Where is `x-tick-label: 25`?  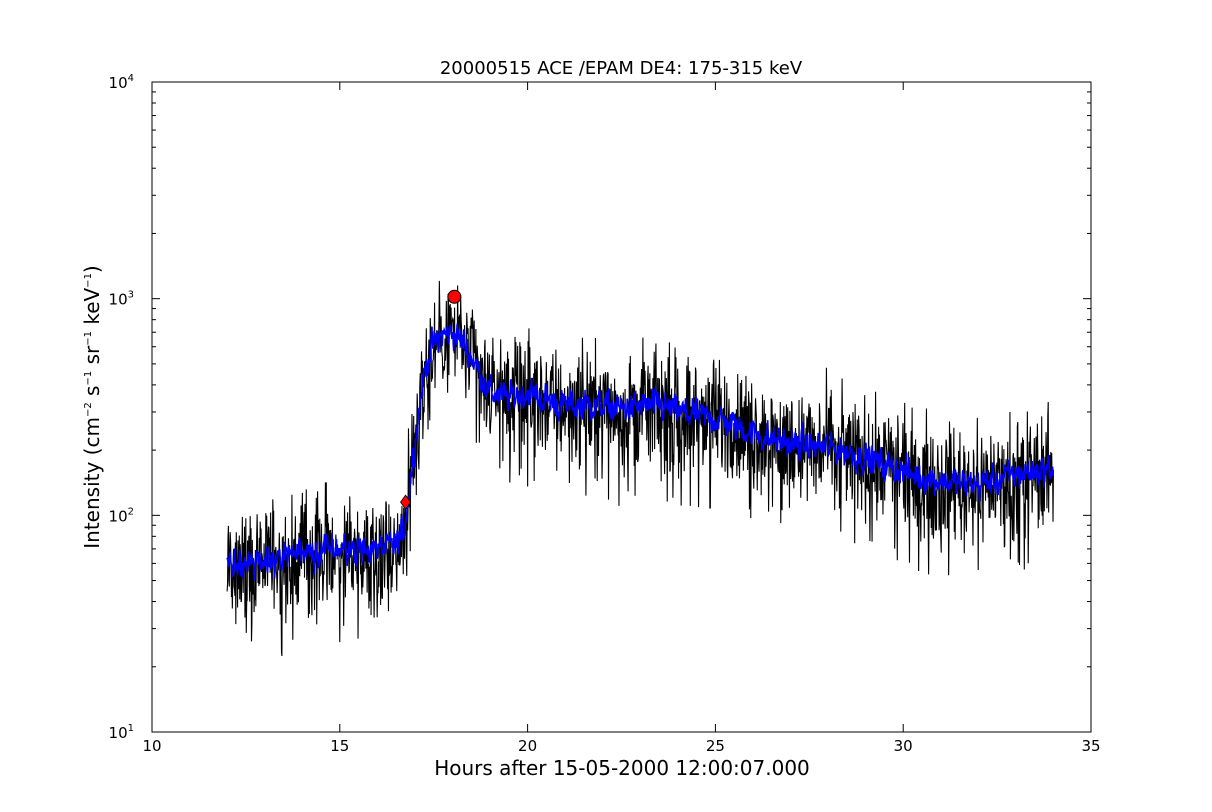 x-tick-label: 25 is located at coordinates (715, 746).